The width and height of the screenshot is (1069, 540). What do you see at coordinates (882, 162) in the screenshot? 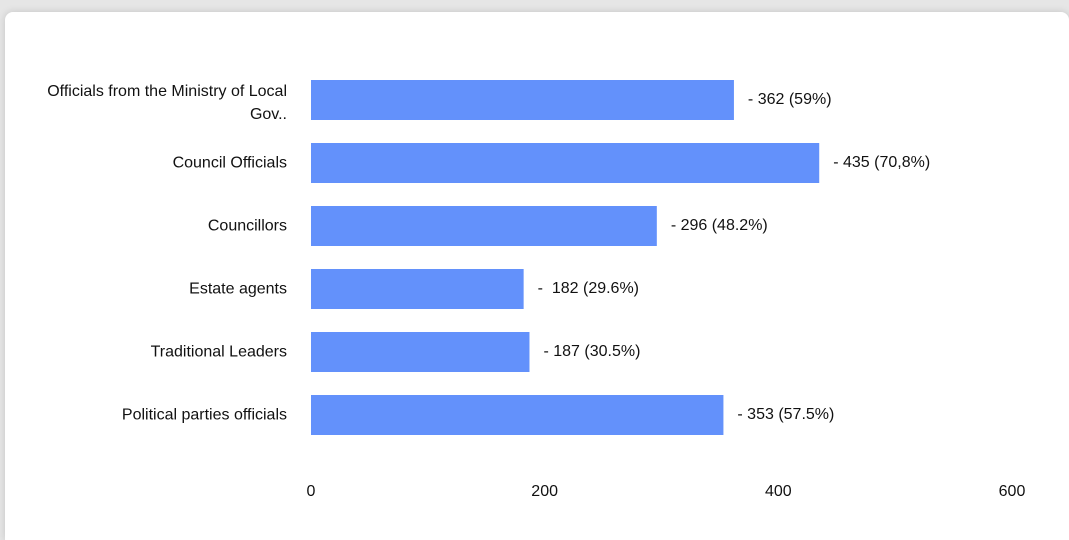
I see `value-label: - 435 (70,8%)` at bounding box center [882, 162].